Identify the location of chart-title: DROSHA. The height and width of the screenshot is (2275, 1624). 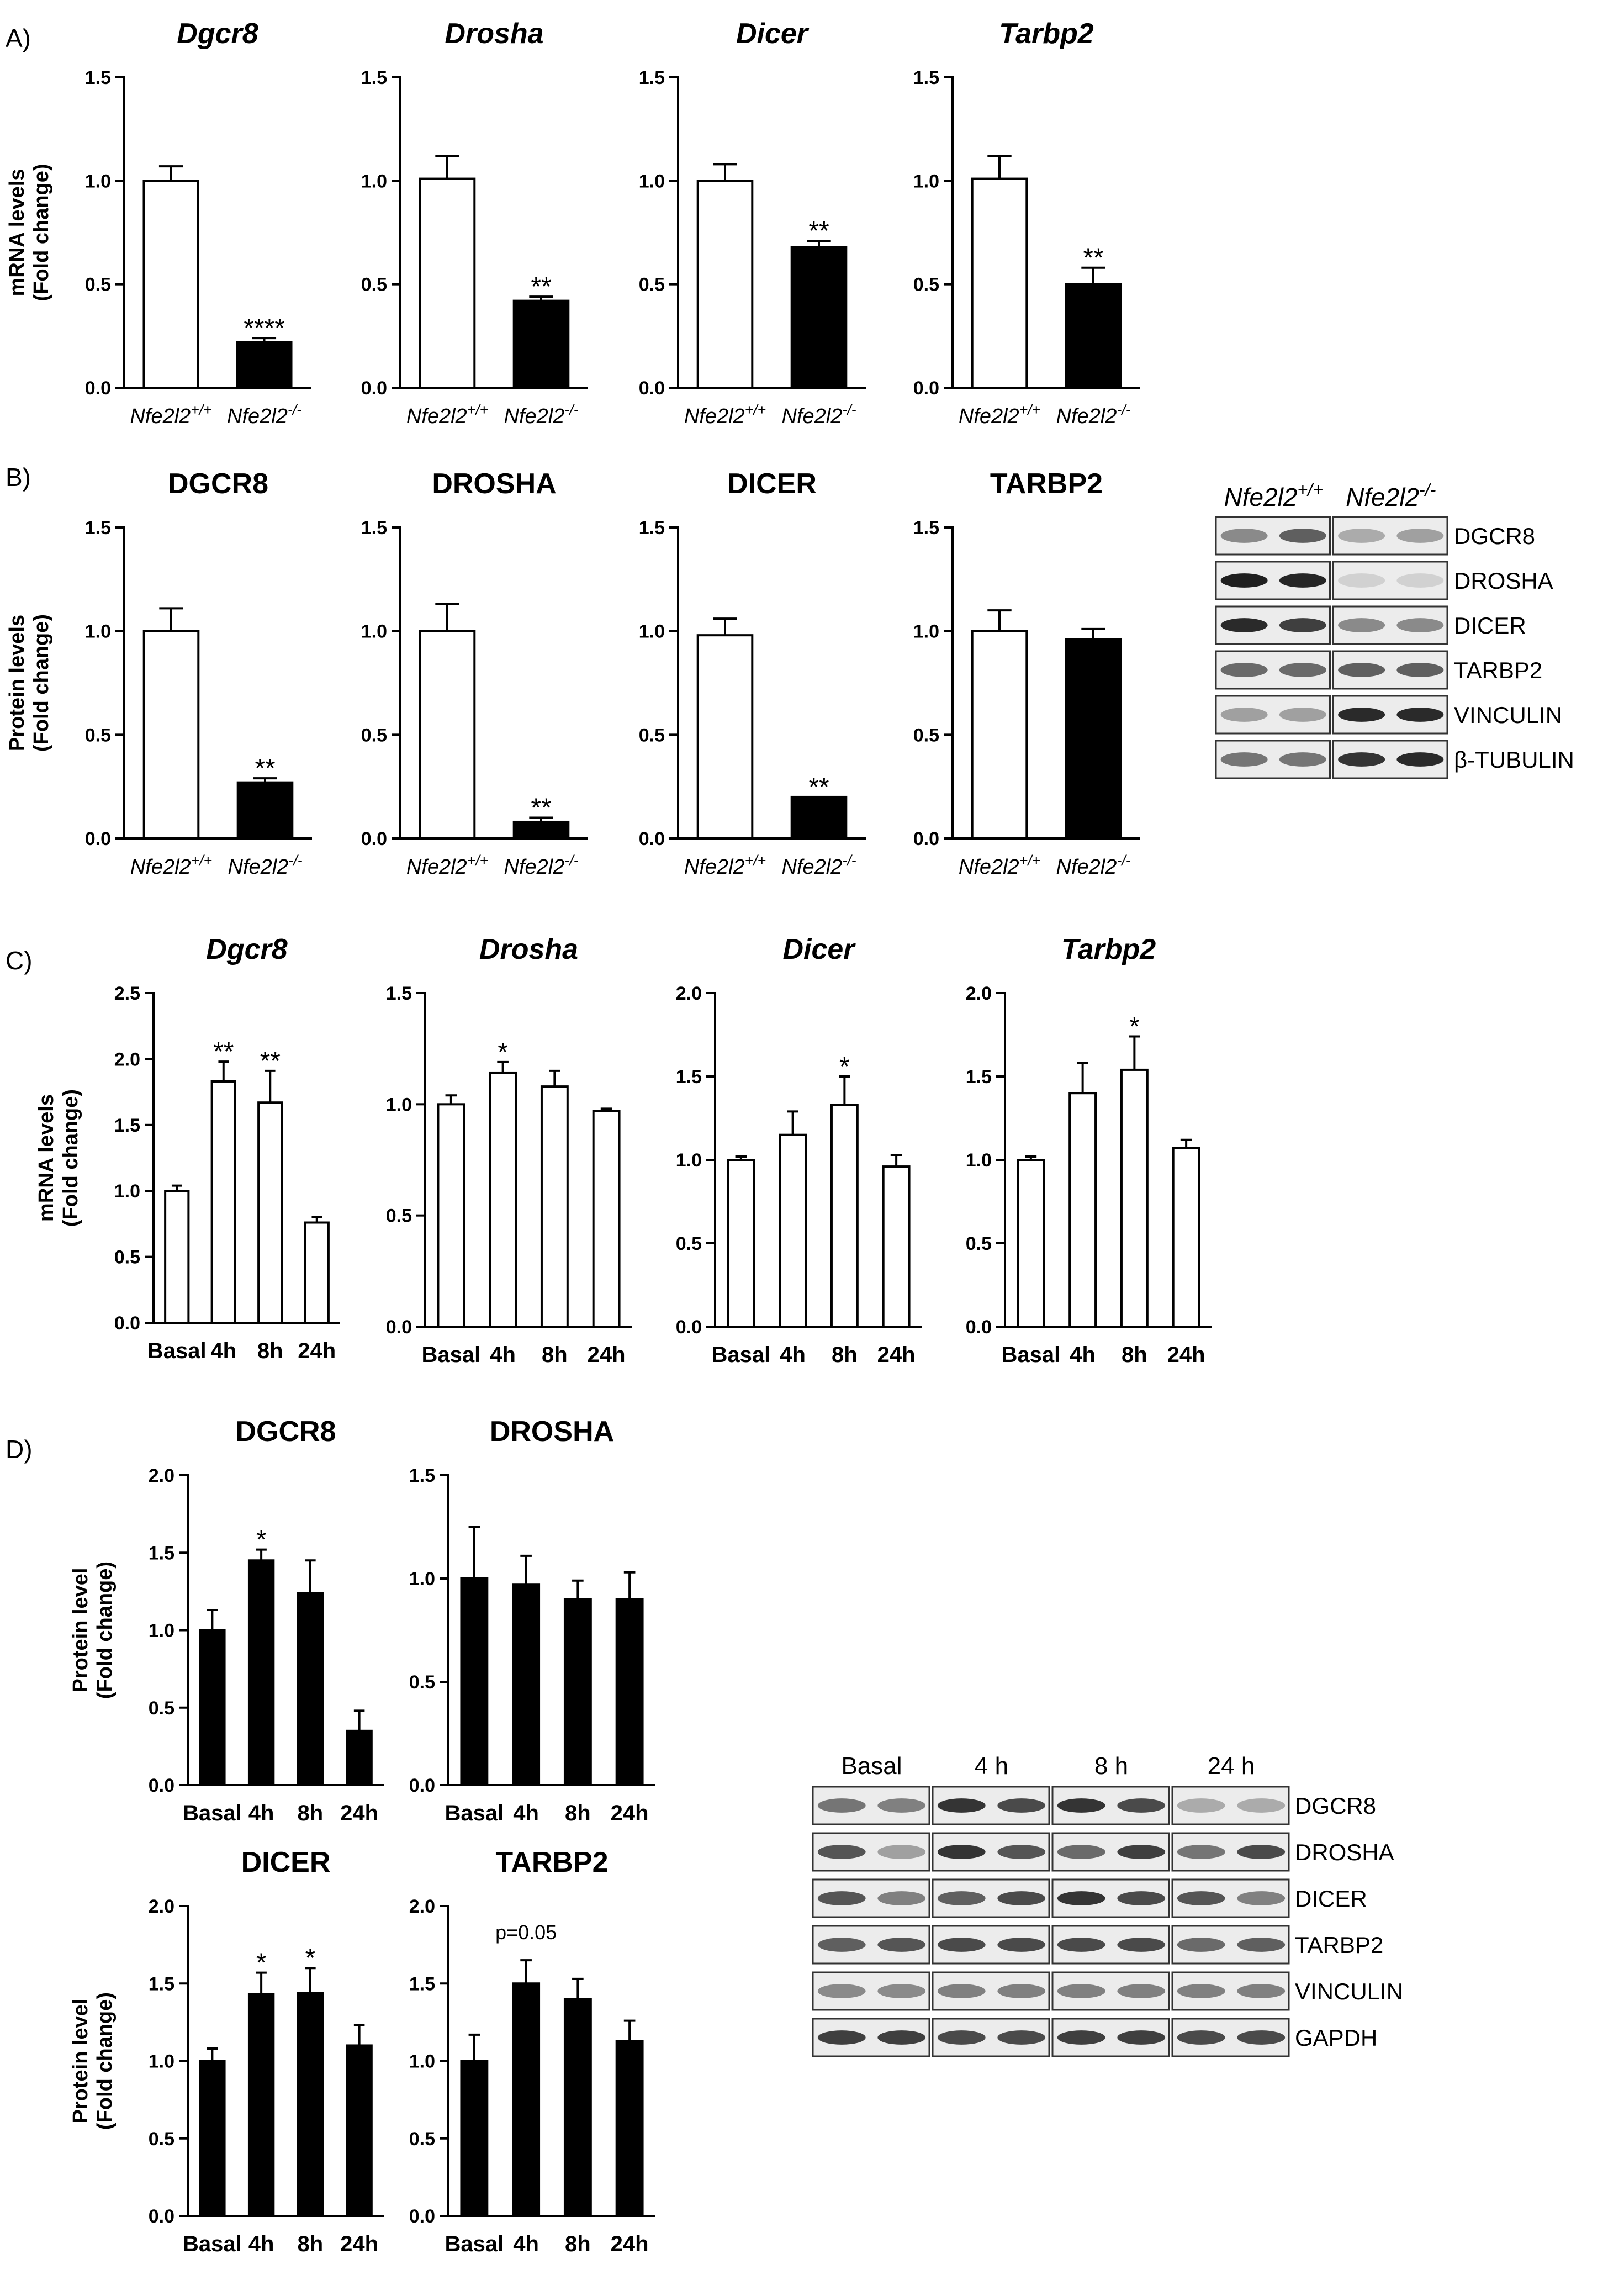
(494, 484).